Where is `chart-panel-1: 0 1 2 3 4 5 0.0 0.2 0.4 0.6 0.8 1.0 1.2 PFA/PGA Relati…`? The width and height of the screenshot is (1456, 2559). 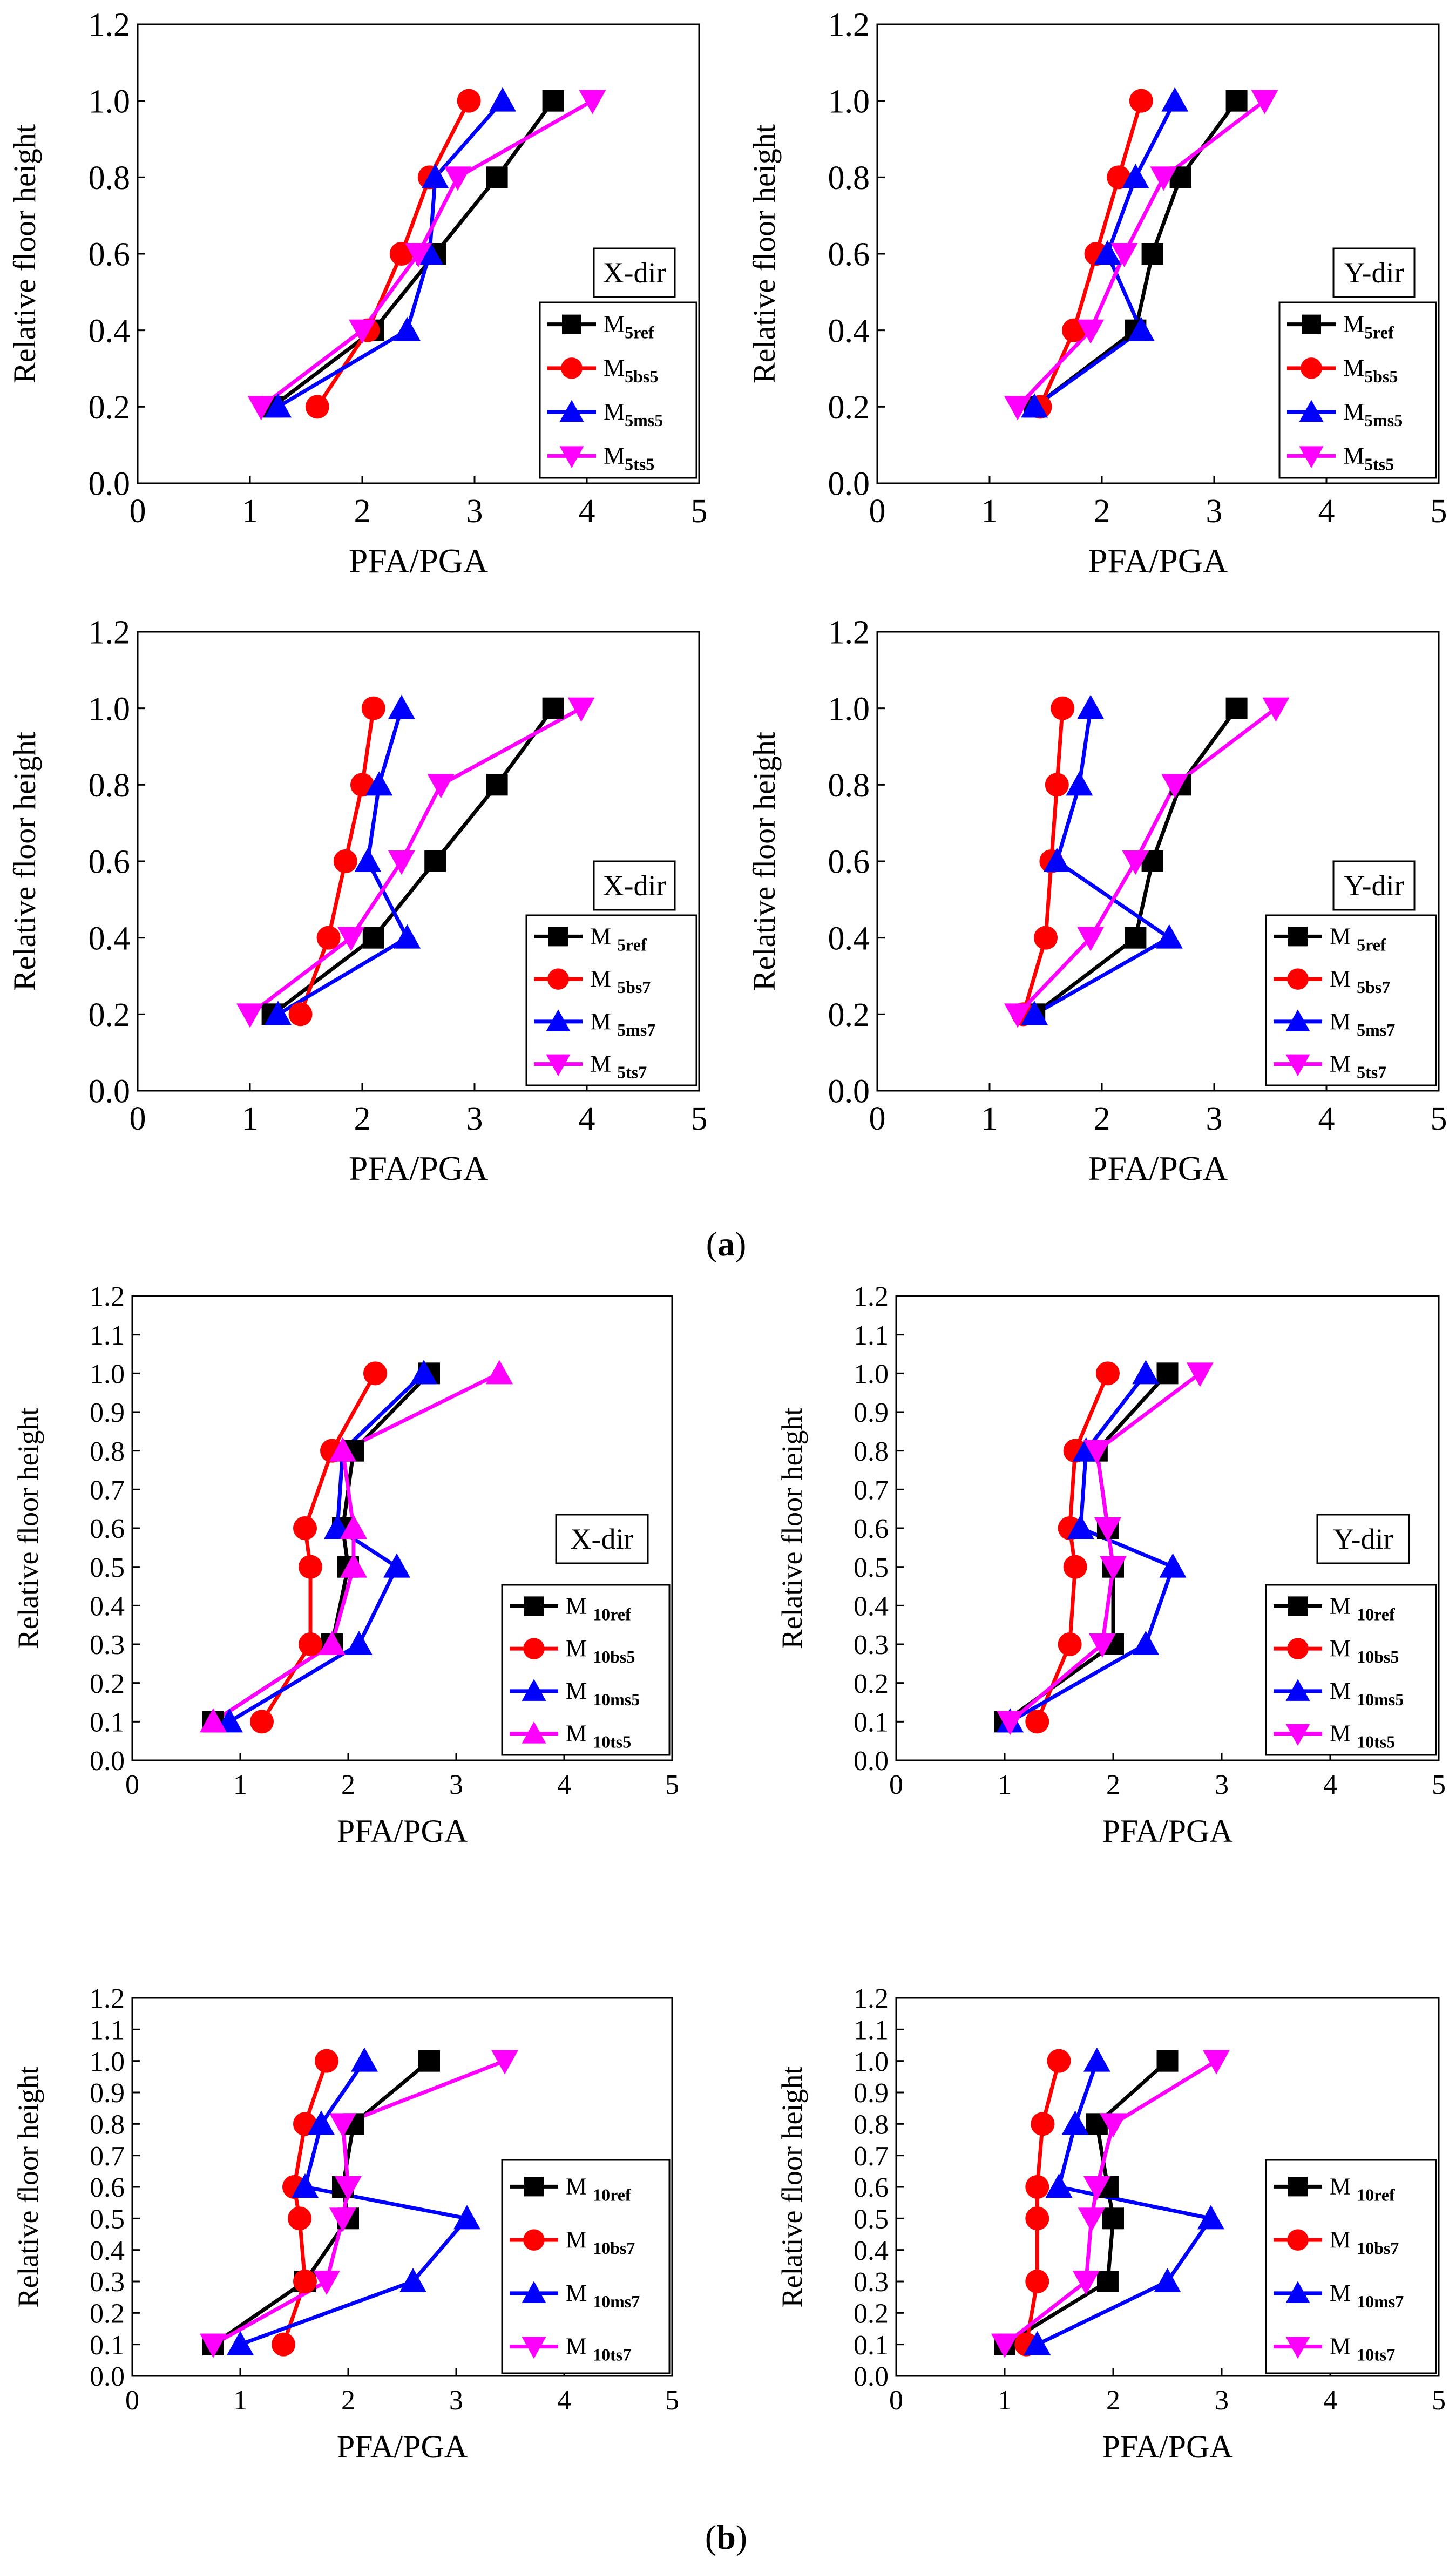
chart-panel-1: 0 1 2 3 4 5 0.0 0.2 0.4 0.6 0.8 1.0 1.2 PFA/PGA Relati… is located at coordinates (357, 294).